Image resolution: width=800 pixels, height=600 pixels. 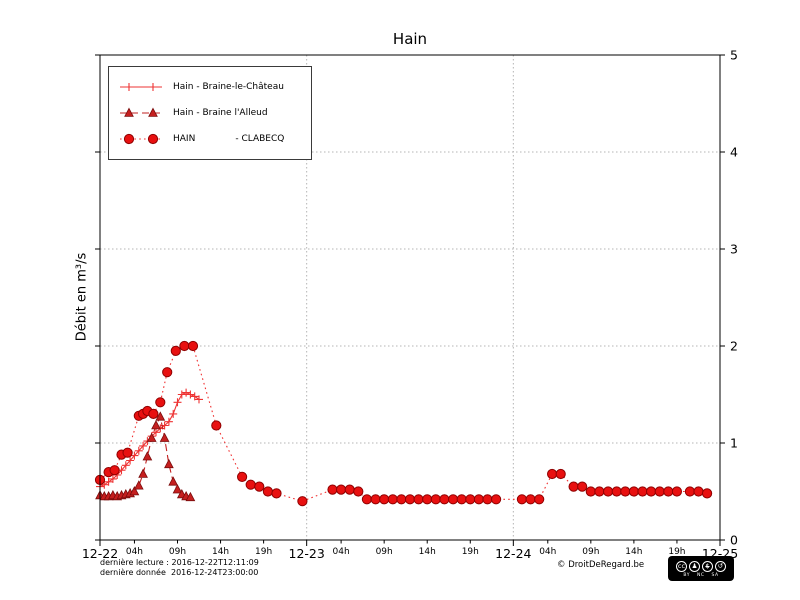 What do you see at coordinates (141, 139) in the screenshot?
I see `legend-key-circle-line` at bounding box center [141, 139].